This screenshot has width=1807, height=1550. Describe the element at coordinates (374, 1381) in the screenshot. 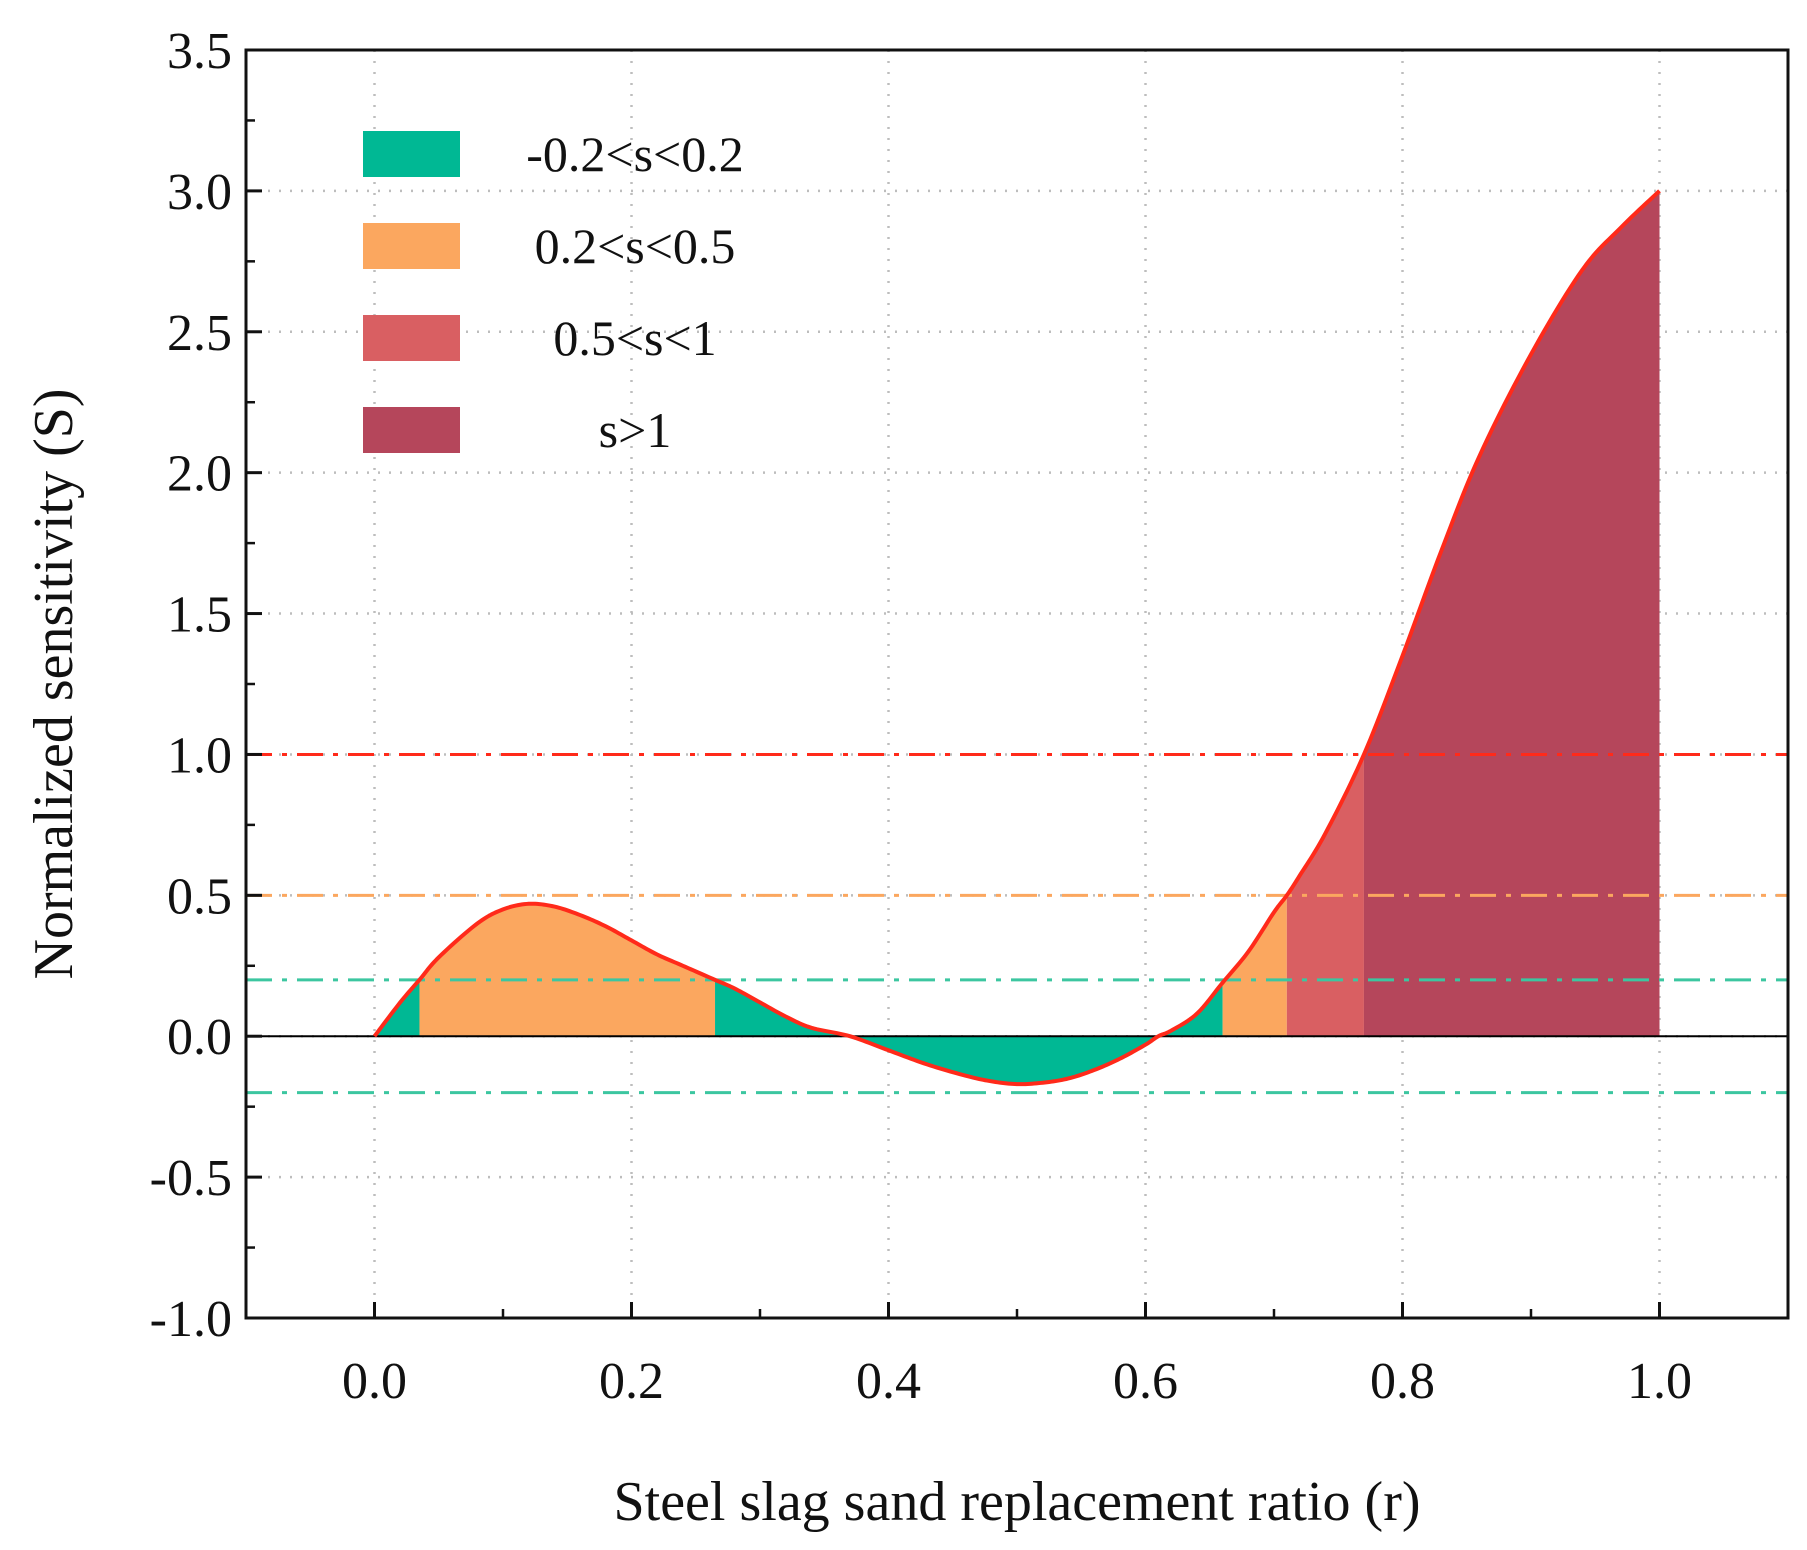

I see `x-tick-label: 0.0` at that location.